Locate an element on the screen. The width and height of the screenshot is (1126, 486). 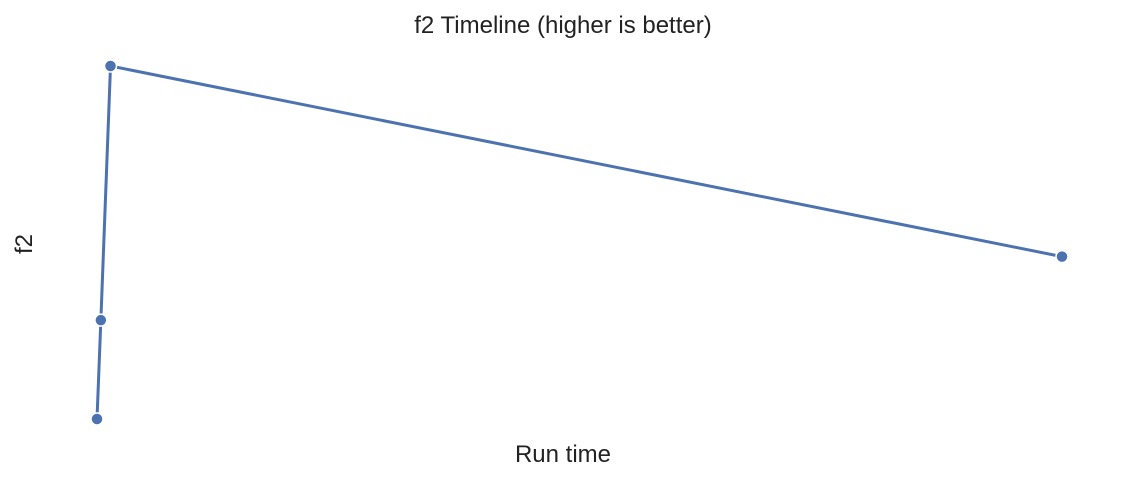
x-axis-label: Run time is located at coordinates (563, 454).